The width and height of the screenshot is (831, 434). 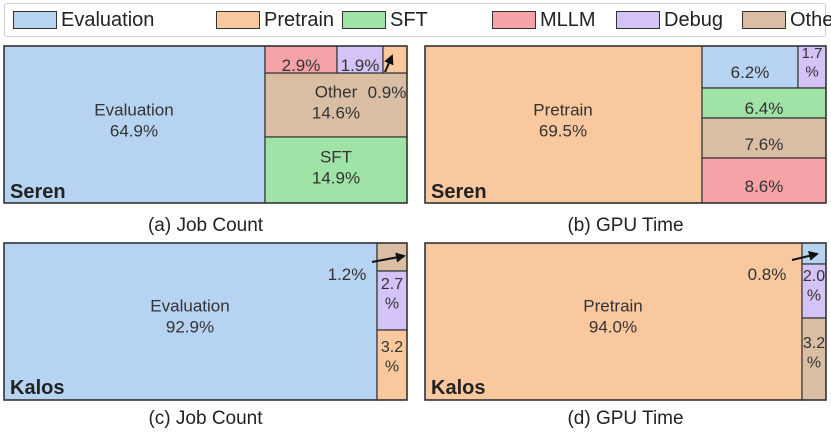 I want to click on legend-label: Pretrain, so click(x=299, y=19).